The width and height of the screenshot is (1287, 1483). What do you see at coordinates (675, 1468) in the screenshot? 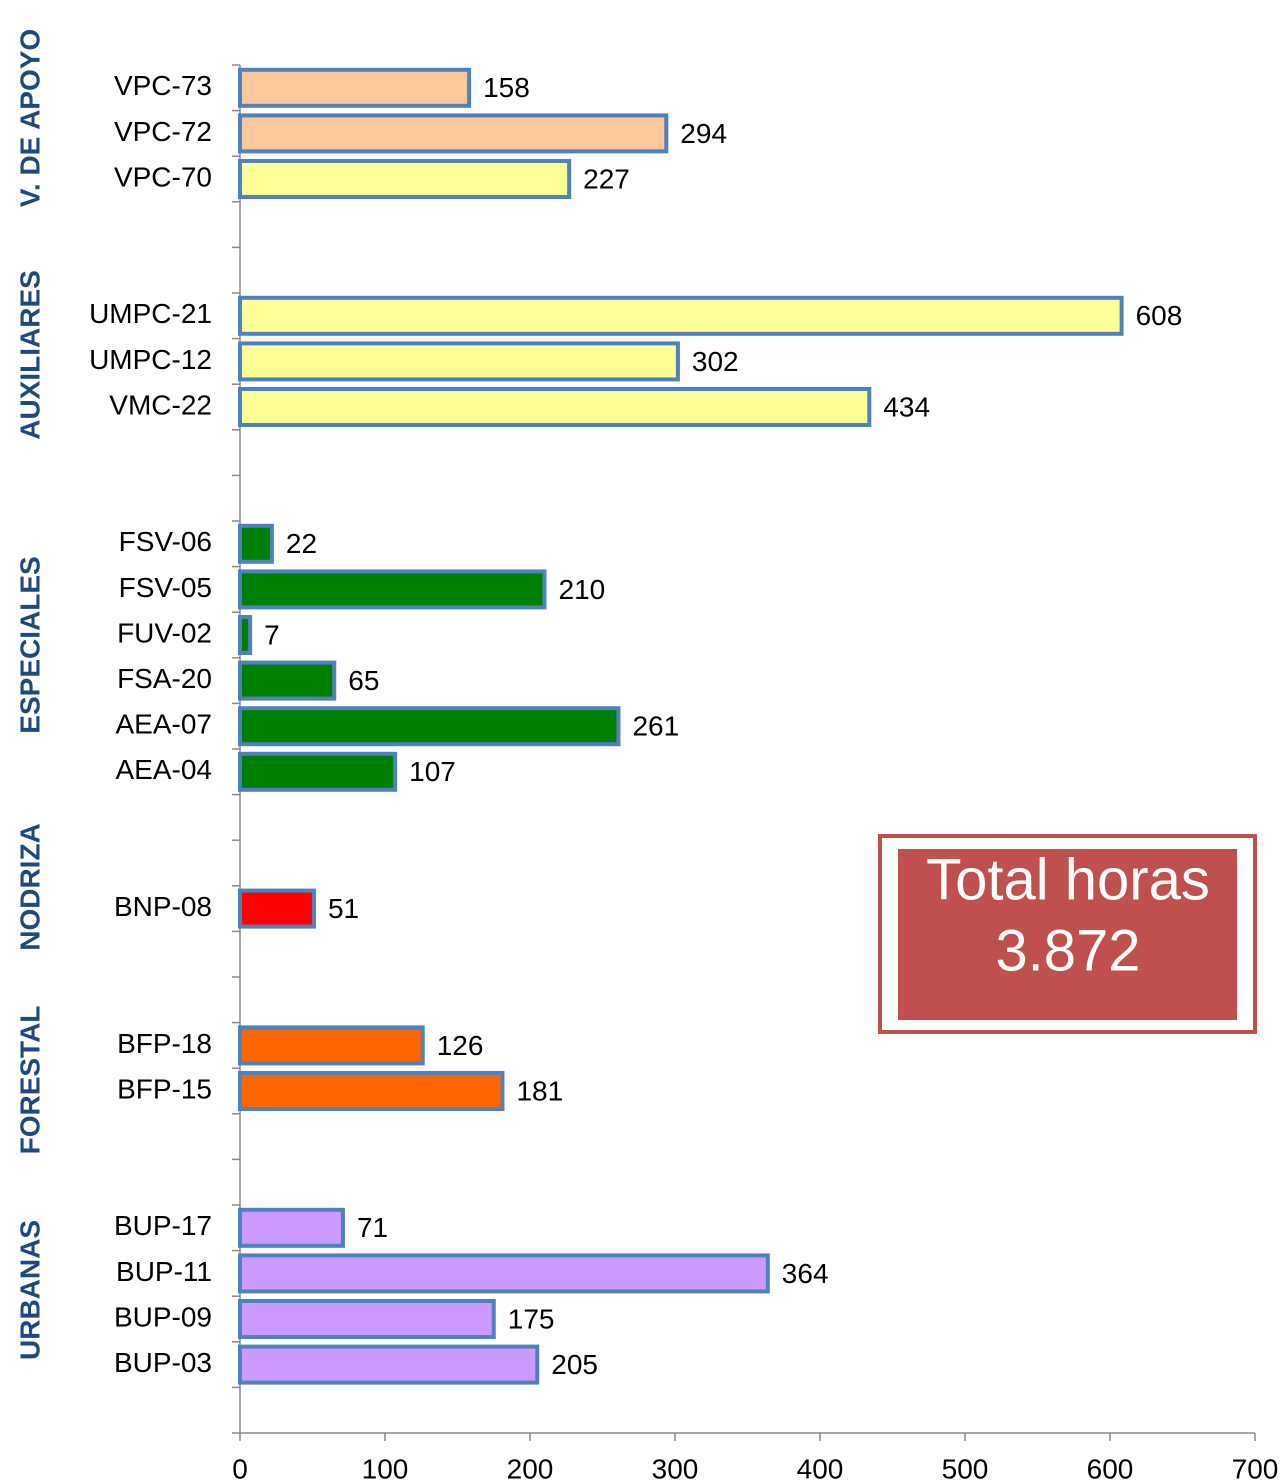
I see `x-tick-label: 300` at bounding box center [675, 1468].